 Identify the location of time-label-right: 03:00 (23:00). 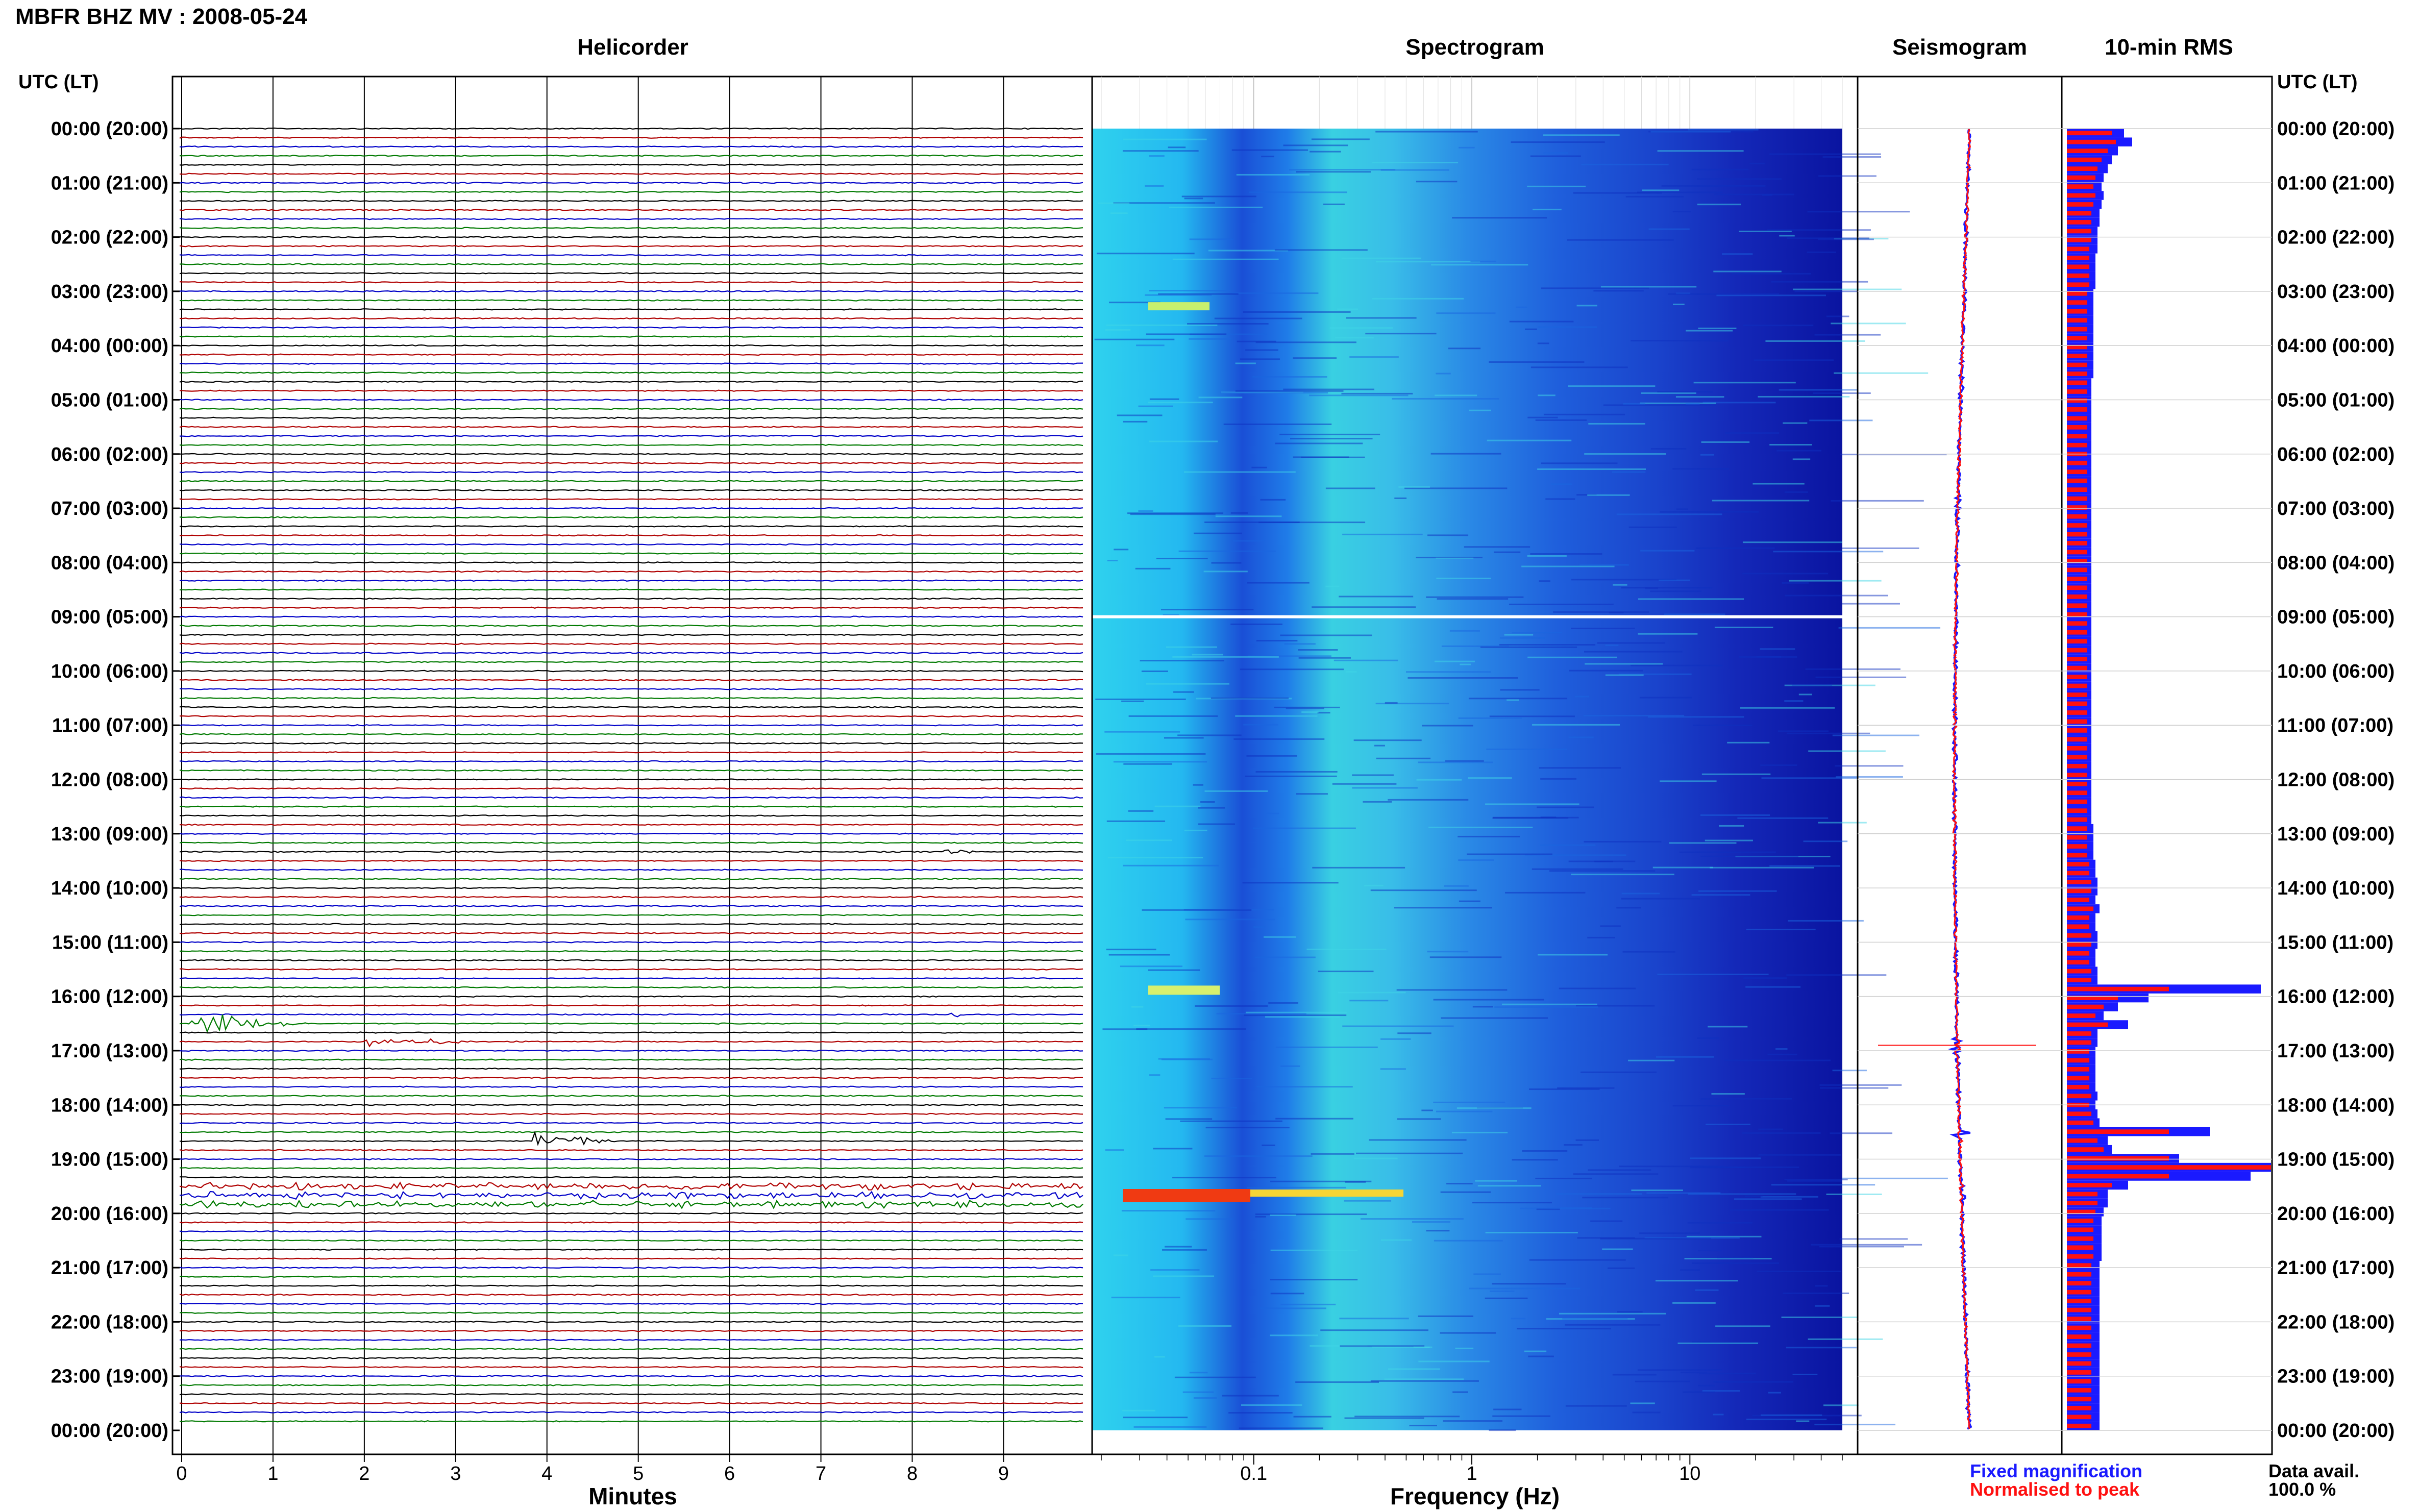
(2336, 292).